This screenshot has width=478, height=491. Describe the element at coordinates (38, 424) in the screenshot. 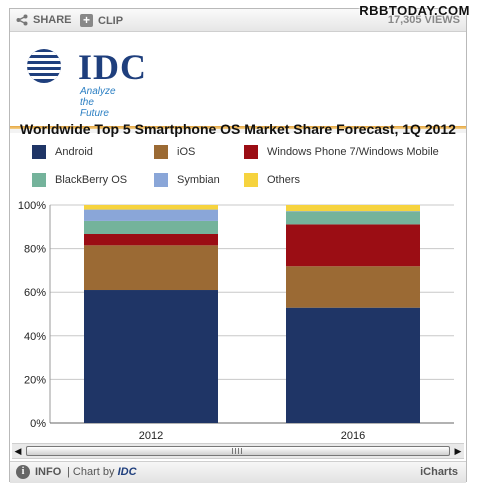

I see `y-tick-label: 0%` at that location.